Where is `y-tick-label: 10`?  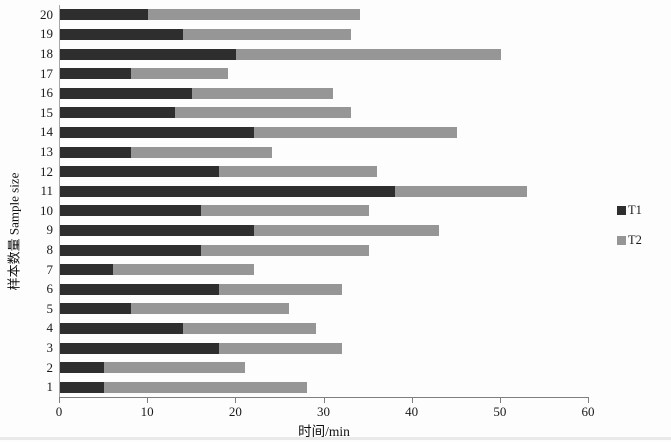 y-tick-label: 10 is located at coordinates (46, 210).